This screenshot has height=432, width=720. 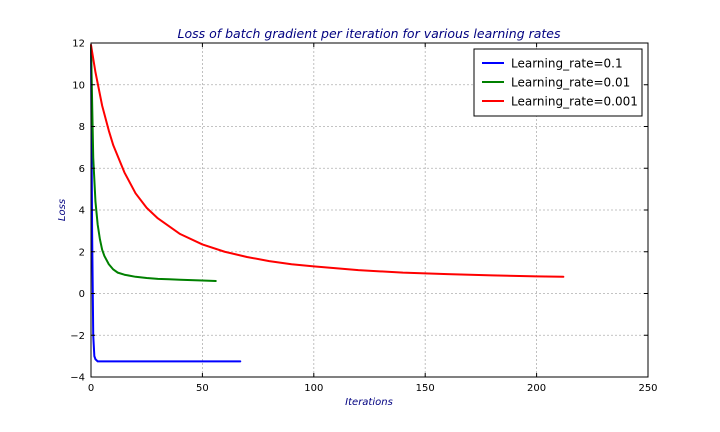 What do you see at coordinates (369, 402) in the screenshot?
I see `x-axis-label: Iterations` at bounding box center [369, 402].